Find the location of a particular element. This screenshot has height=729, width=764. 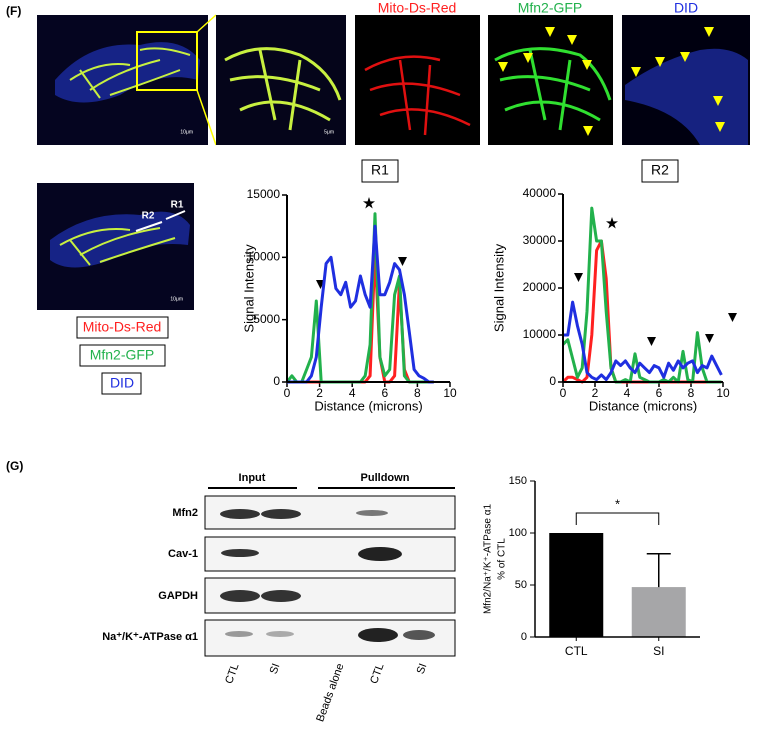

channel-label: Mito-Ds-Red is located at coordinates (417, 8).